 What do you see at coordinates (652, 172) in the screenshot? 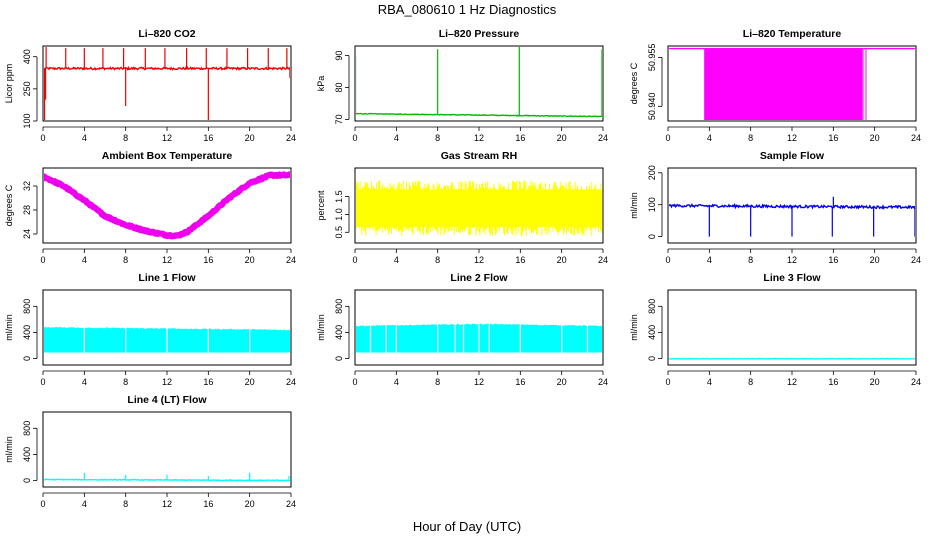
I see `y-tick-label: 200` at bounding box center [652, 172].